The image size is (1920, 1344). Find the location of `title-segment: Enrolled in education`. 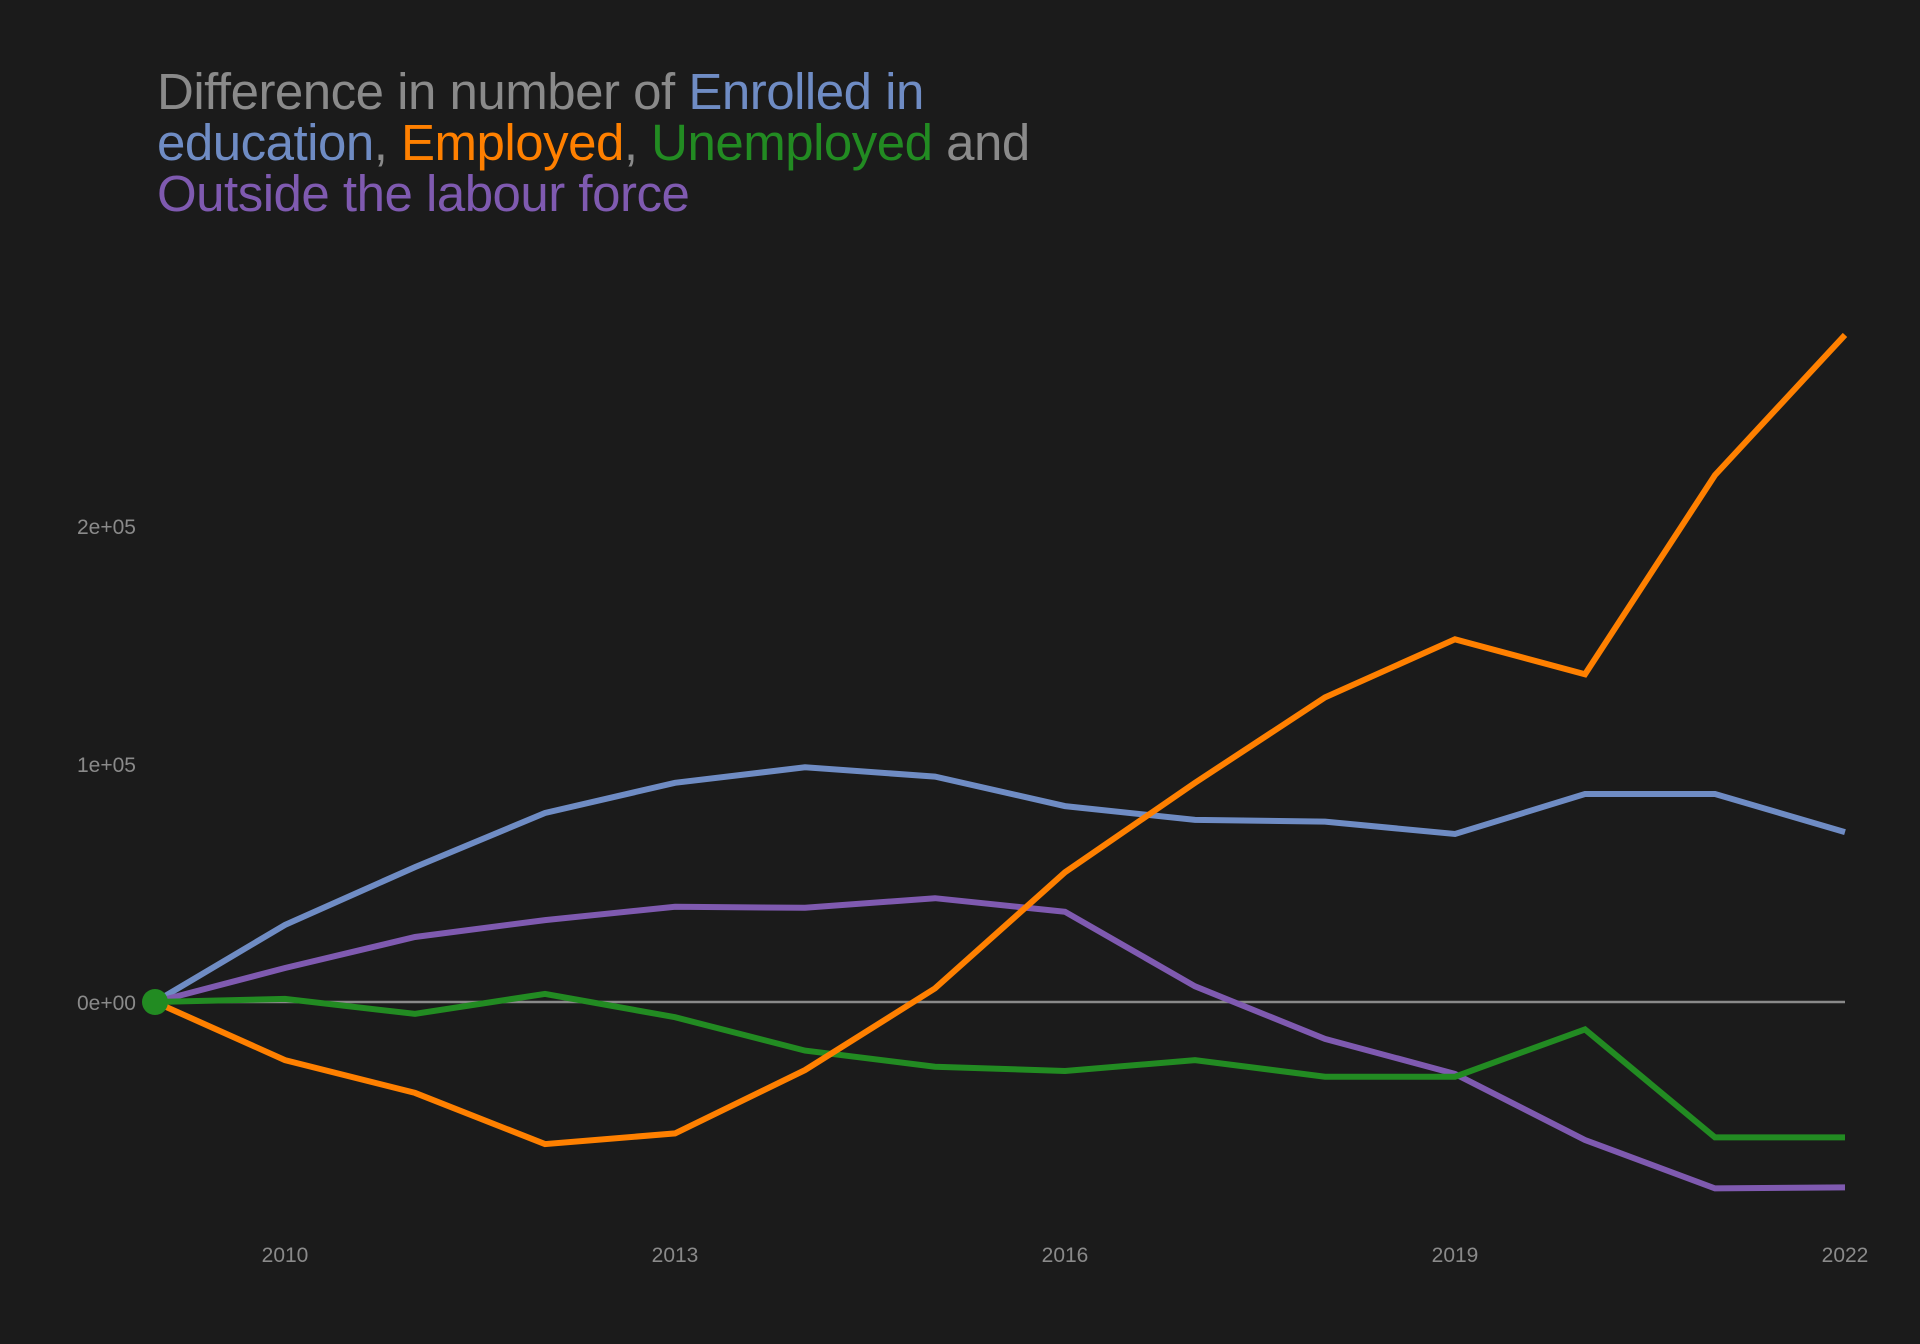

title-segment: Enrolled in education is located at coordinates (540, 117).